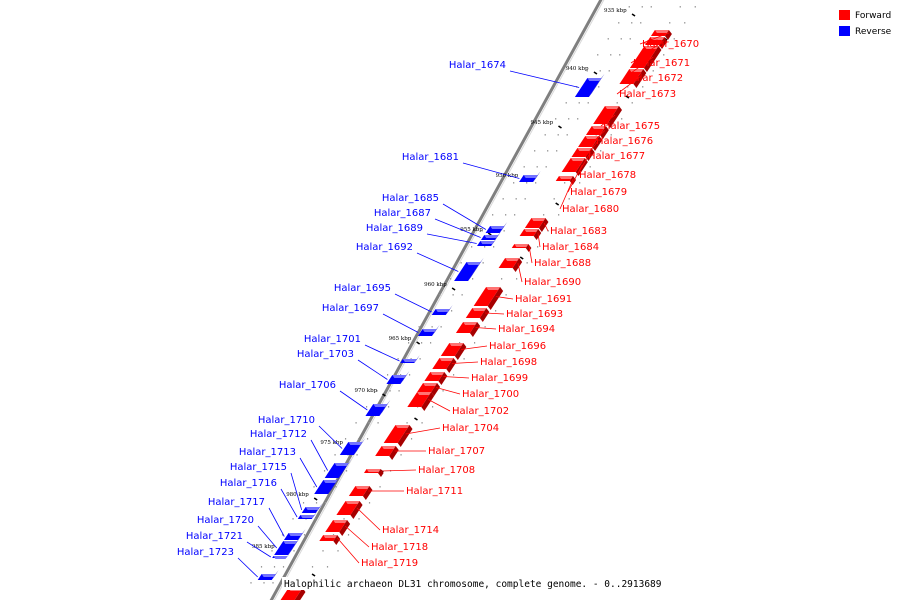 This screenshot has height=600, width=900. Describe the element at coordinates (526, 329) in the screenshot. I see `gene-label-forward: Halar_1694` at that location.